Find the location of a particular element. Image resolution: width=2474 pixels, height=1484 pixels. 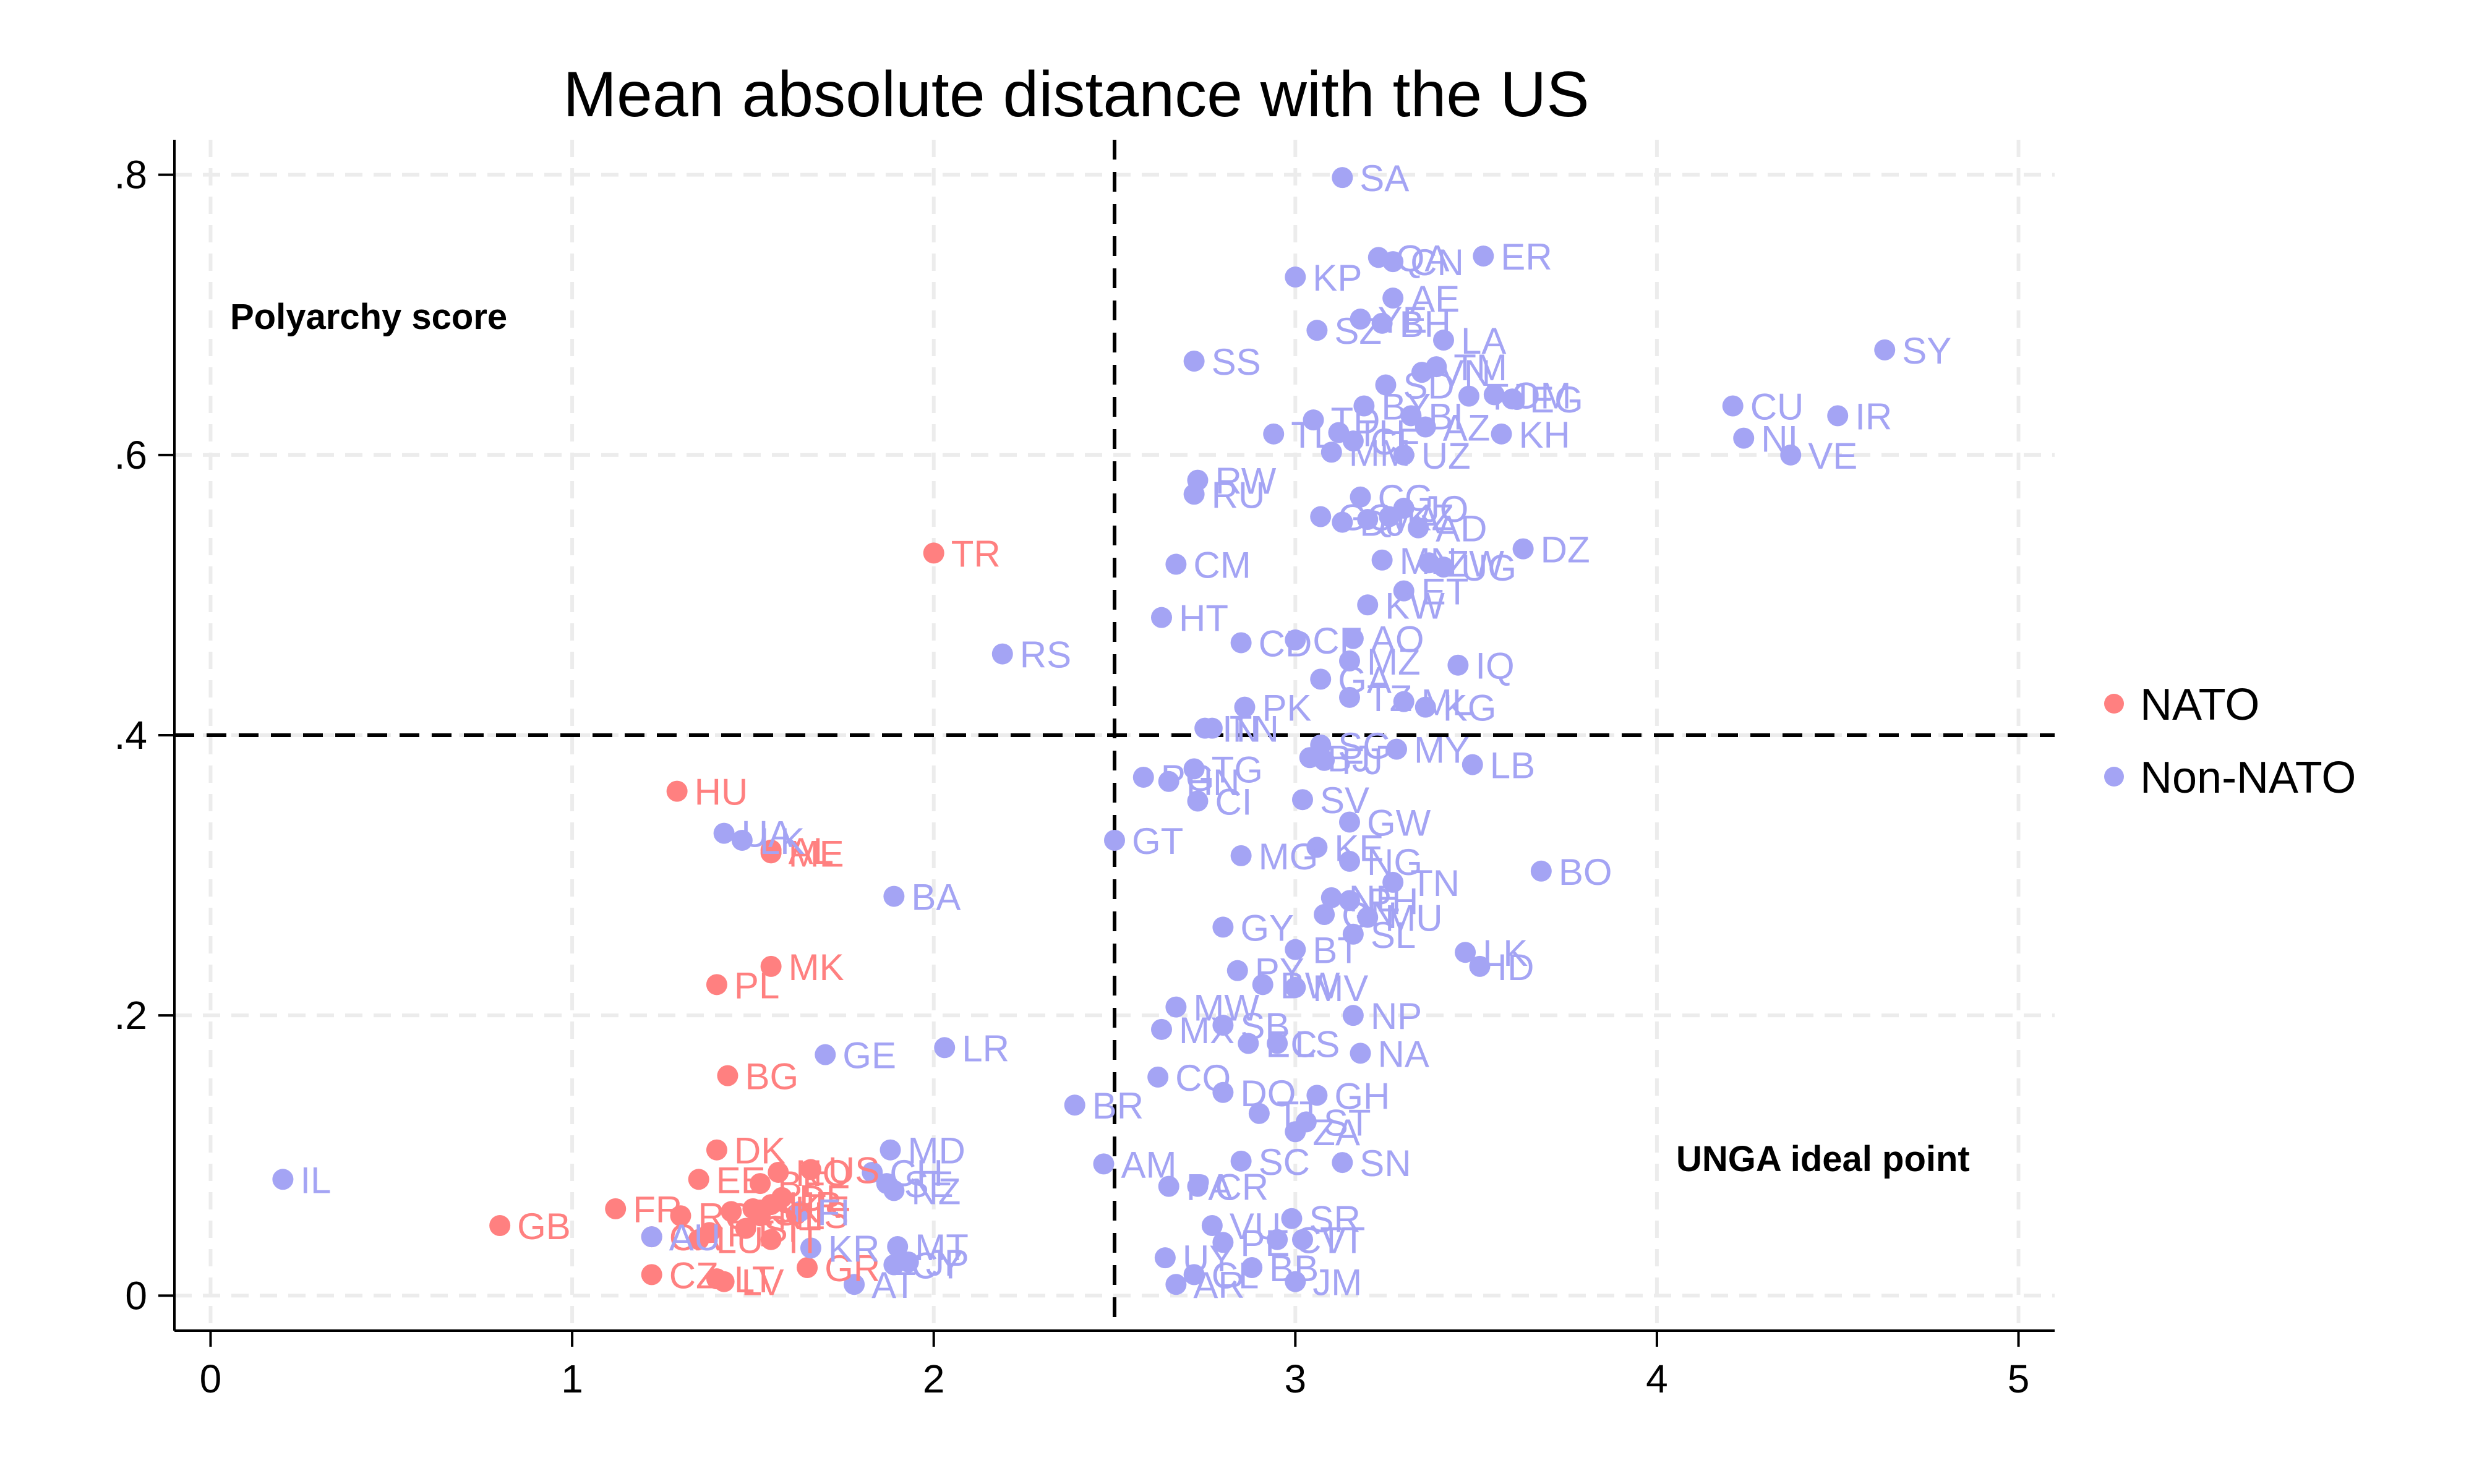

point-label-no: NO is located at coordinates (823, 1173).